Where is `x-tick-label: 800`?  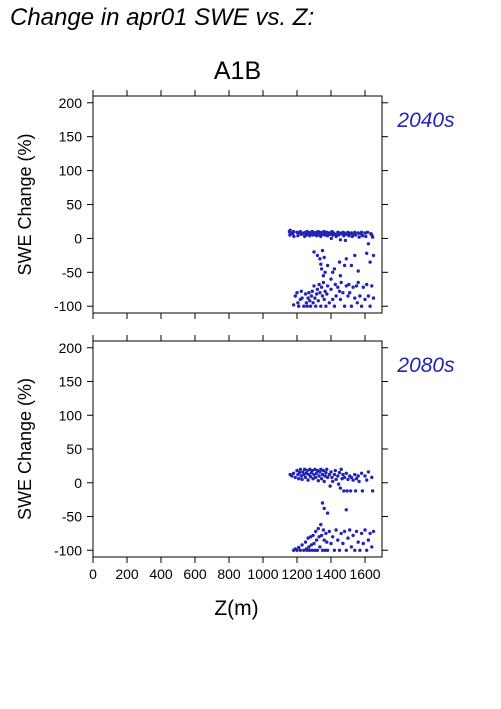 x-tick-label: 800 is located at coordinates (229, 574).